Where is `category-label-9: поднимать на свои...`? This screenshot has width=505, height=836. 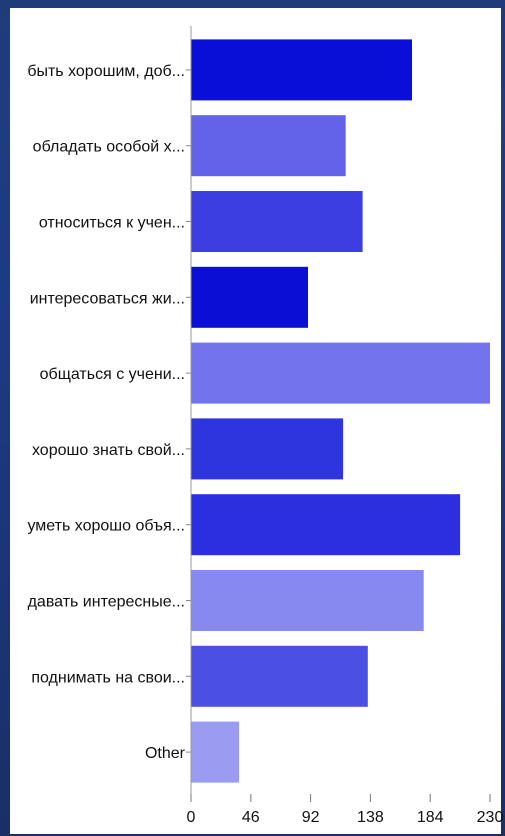
category-label-9: поднимать на свои... is located at coordinates (108, 677).